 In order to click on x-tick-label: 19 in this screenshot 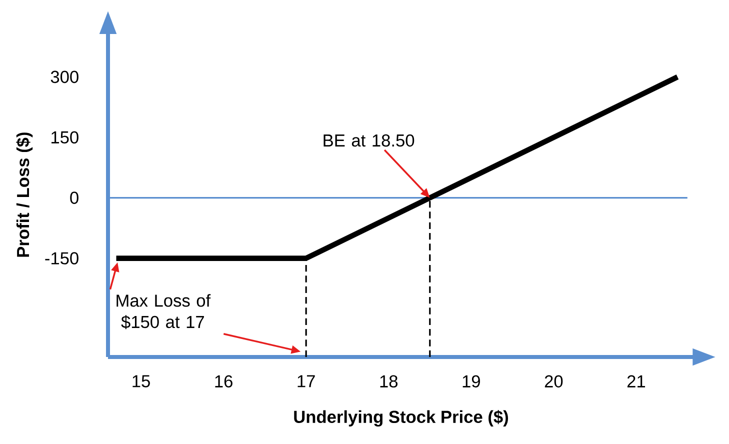, I will do `click(471, 381)`.